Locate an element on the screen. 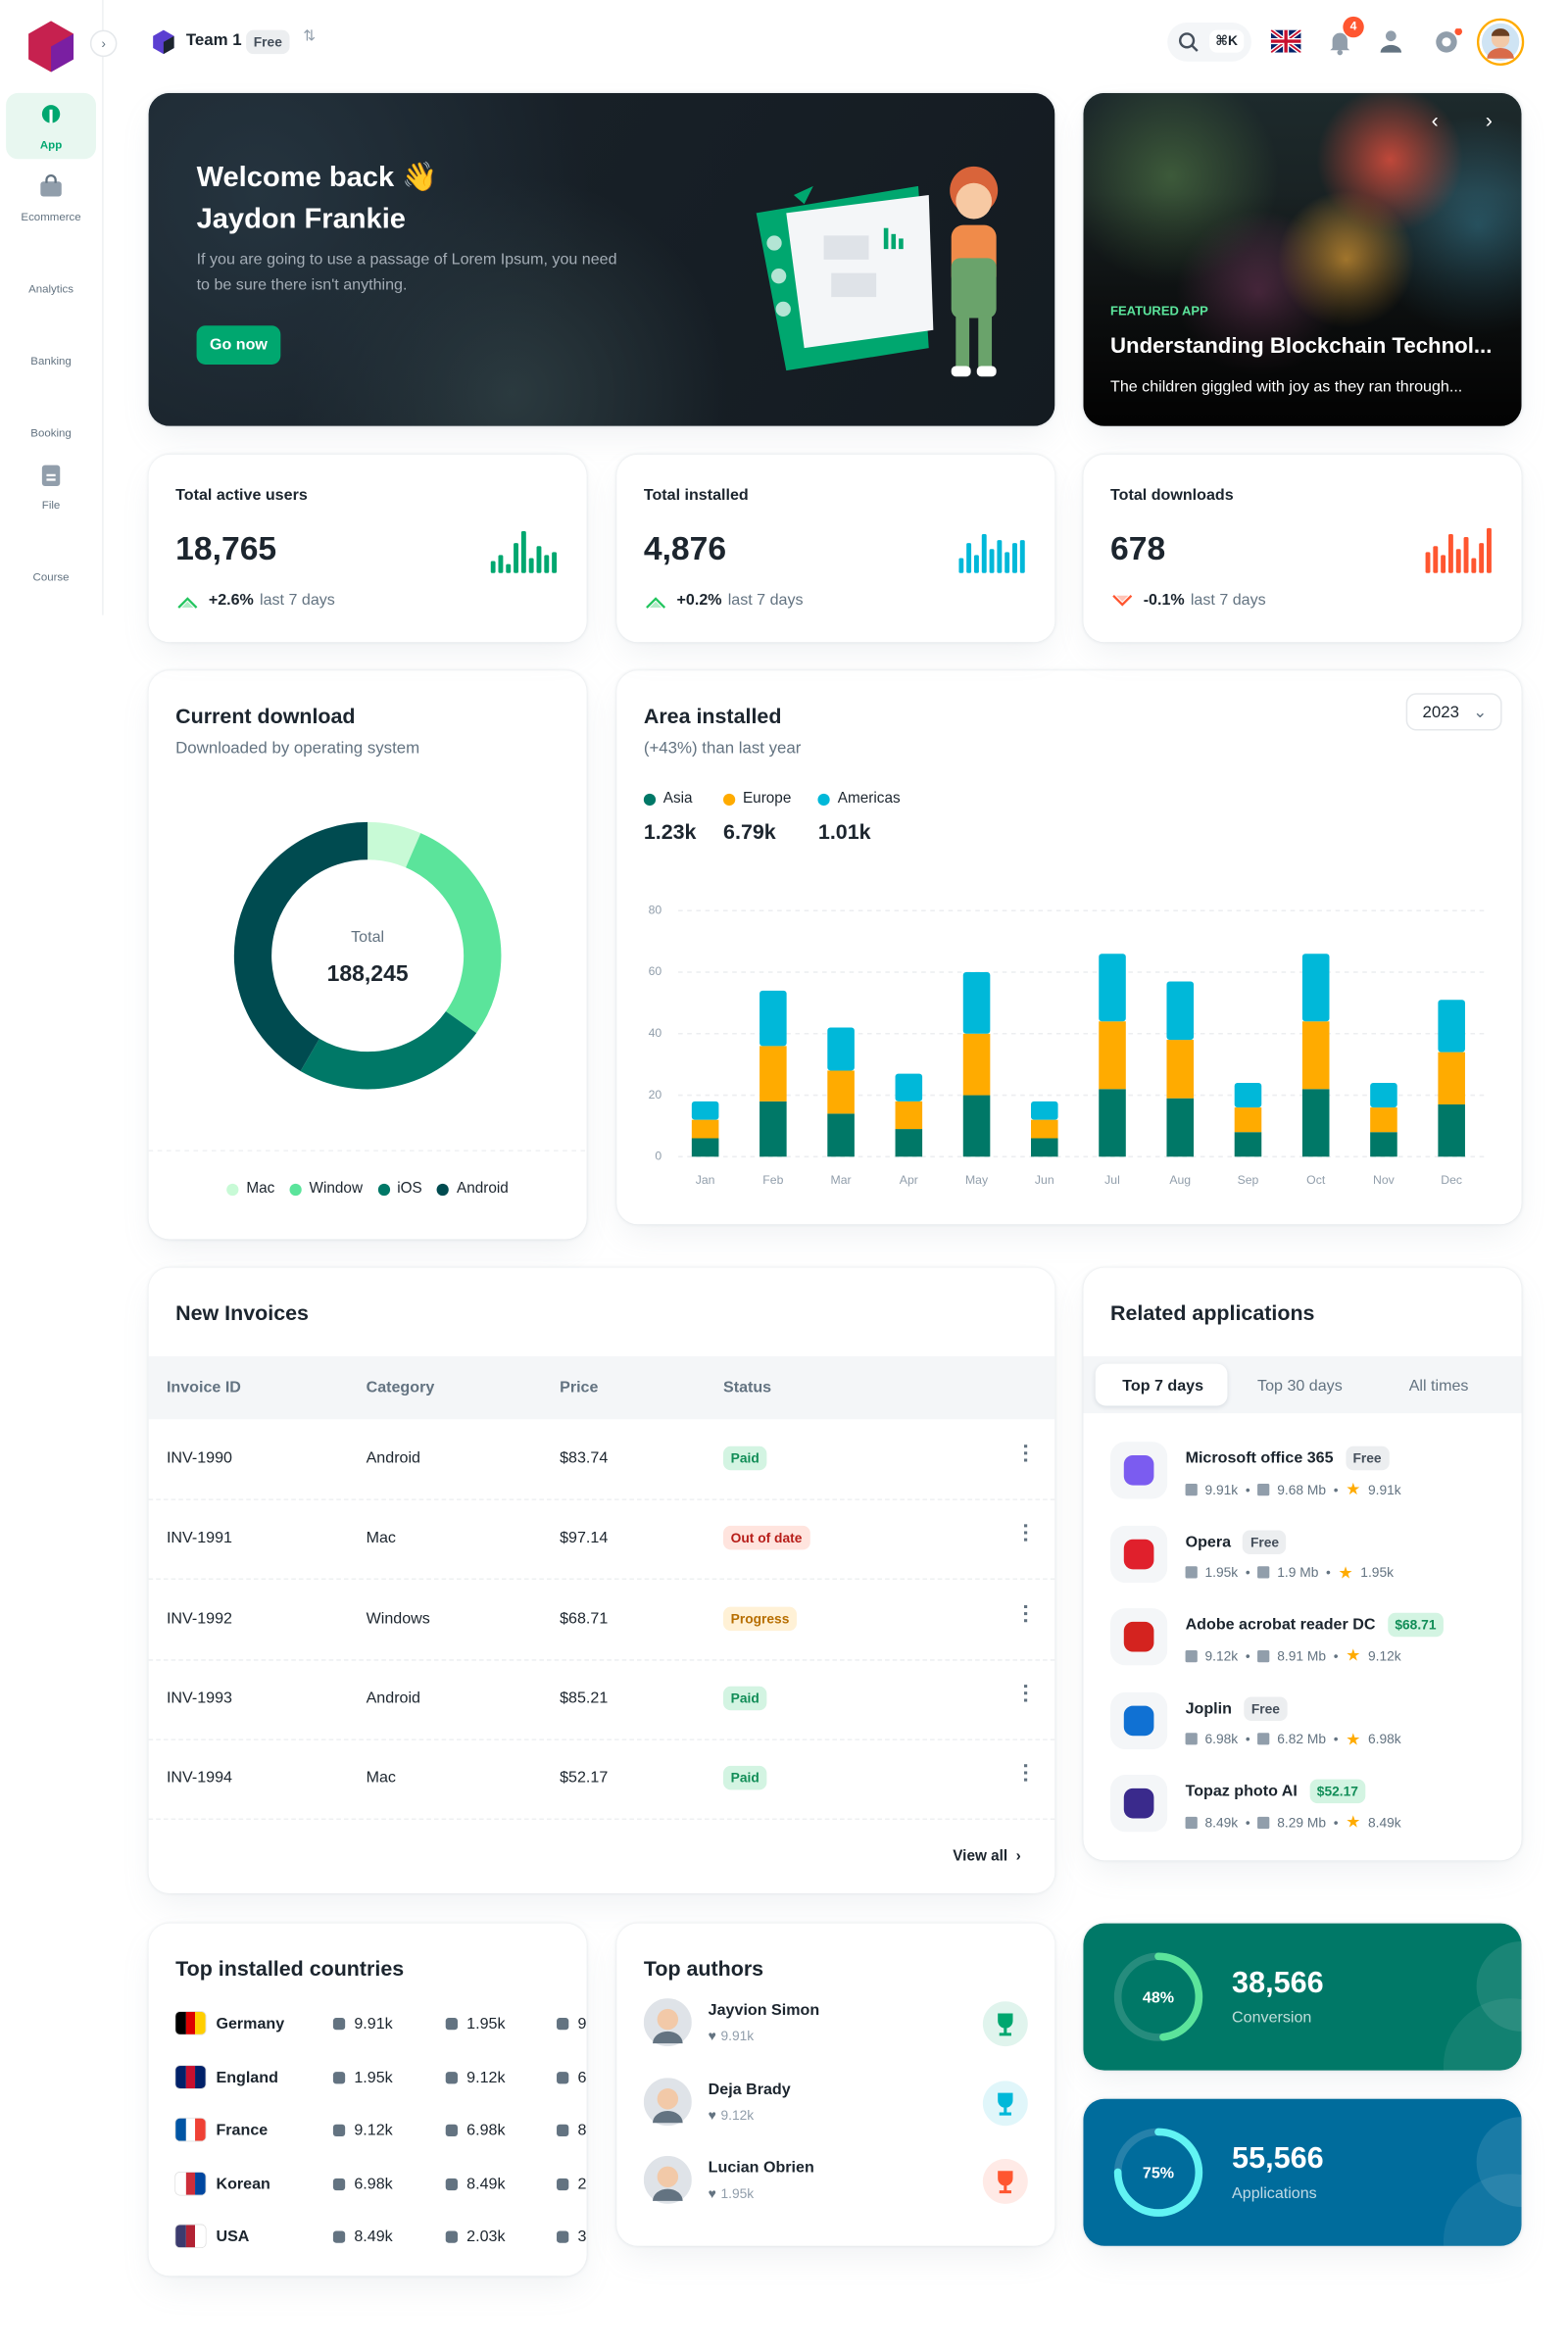  country-flag is located at coordinates (190, 2076).